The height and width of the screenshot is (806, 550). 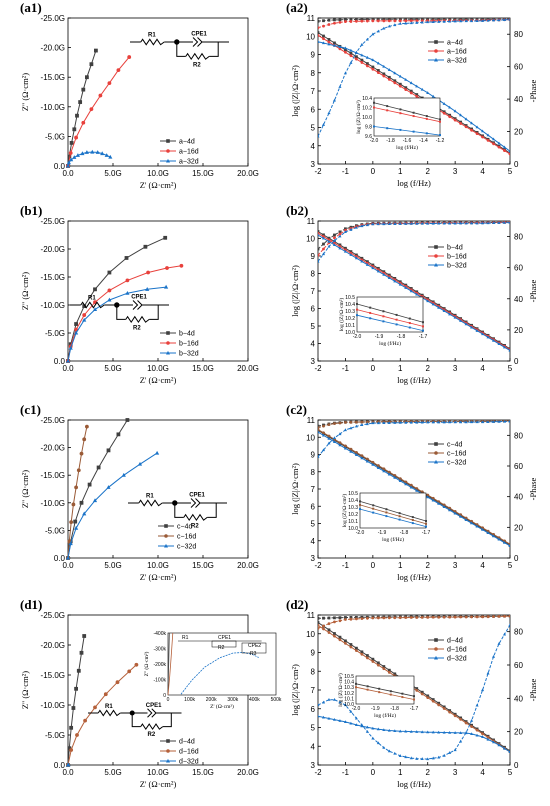 I want to click on plot-area, so click(x=414, y=286).